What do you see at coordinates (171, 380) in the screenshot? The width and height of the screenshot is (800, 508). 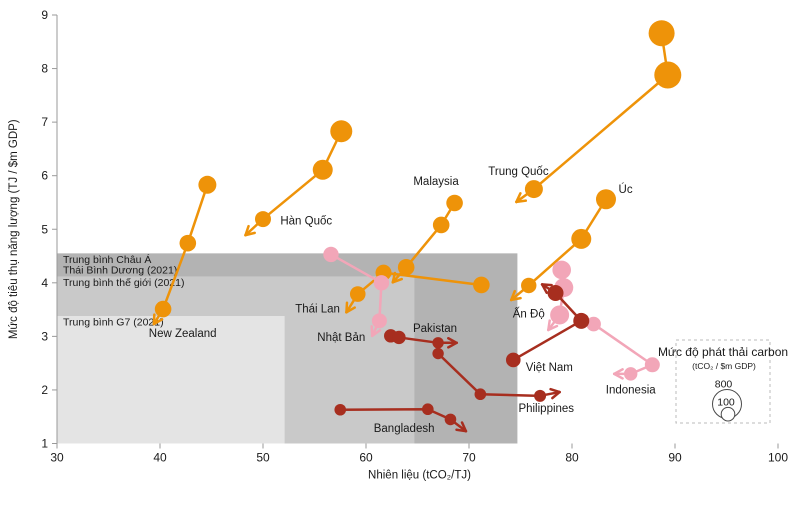 I see `reference-band-g7-average` at bounding box center [171, 380].